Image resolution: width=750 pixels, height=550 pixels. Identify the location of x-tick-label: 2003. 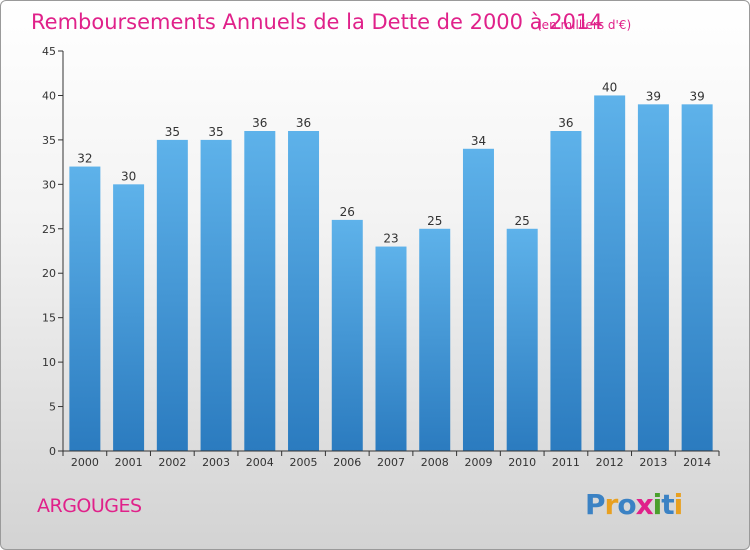
(216, 462).